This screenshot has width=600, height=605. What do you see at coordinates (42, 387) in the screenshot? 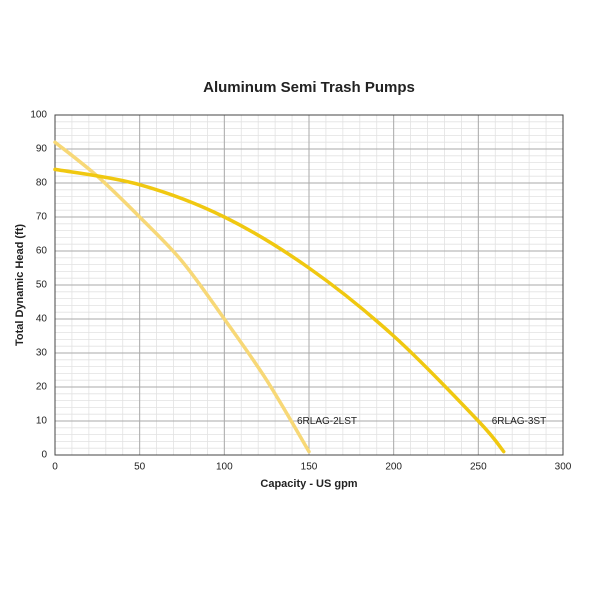
I see `y-tick-label: 20` at bounding box center [42, 387].